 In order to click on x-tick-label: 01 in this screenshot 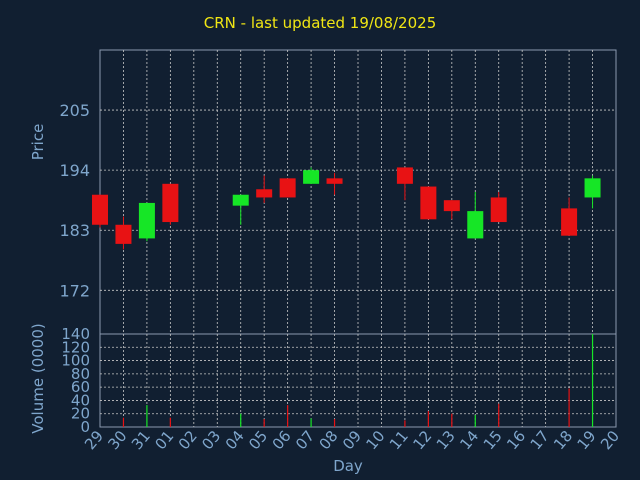, I will do `click(164, 440)`.